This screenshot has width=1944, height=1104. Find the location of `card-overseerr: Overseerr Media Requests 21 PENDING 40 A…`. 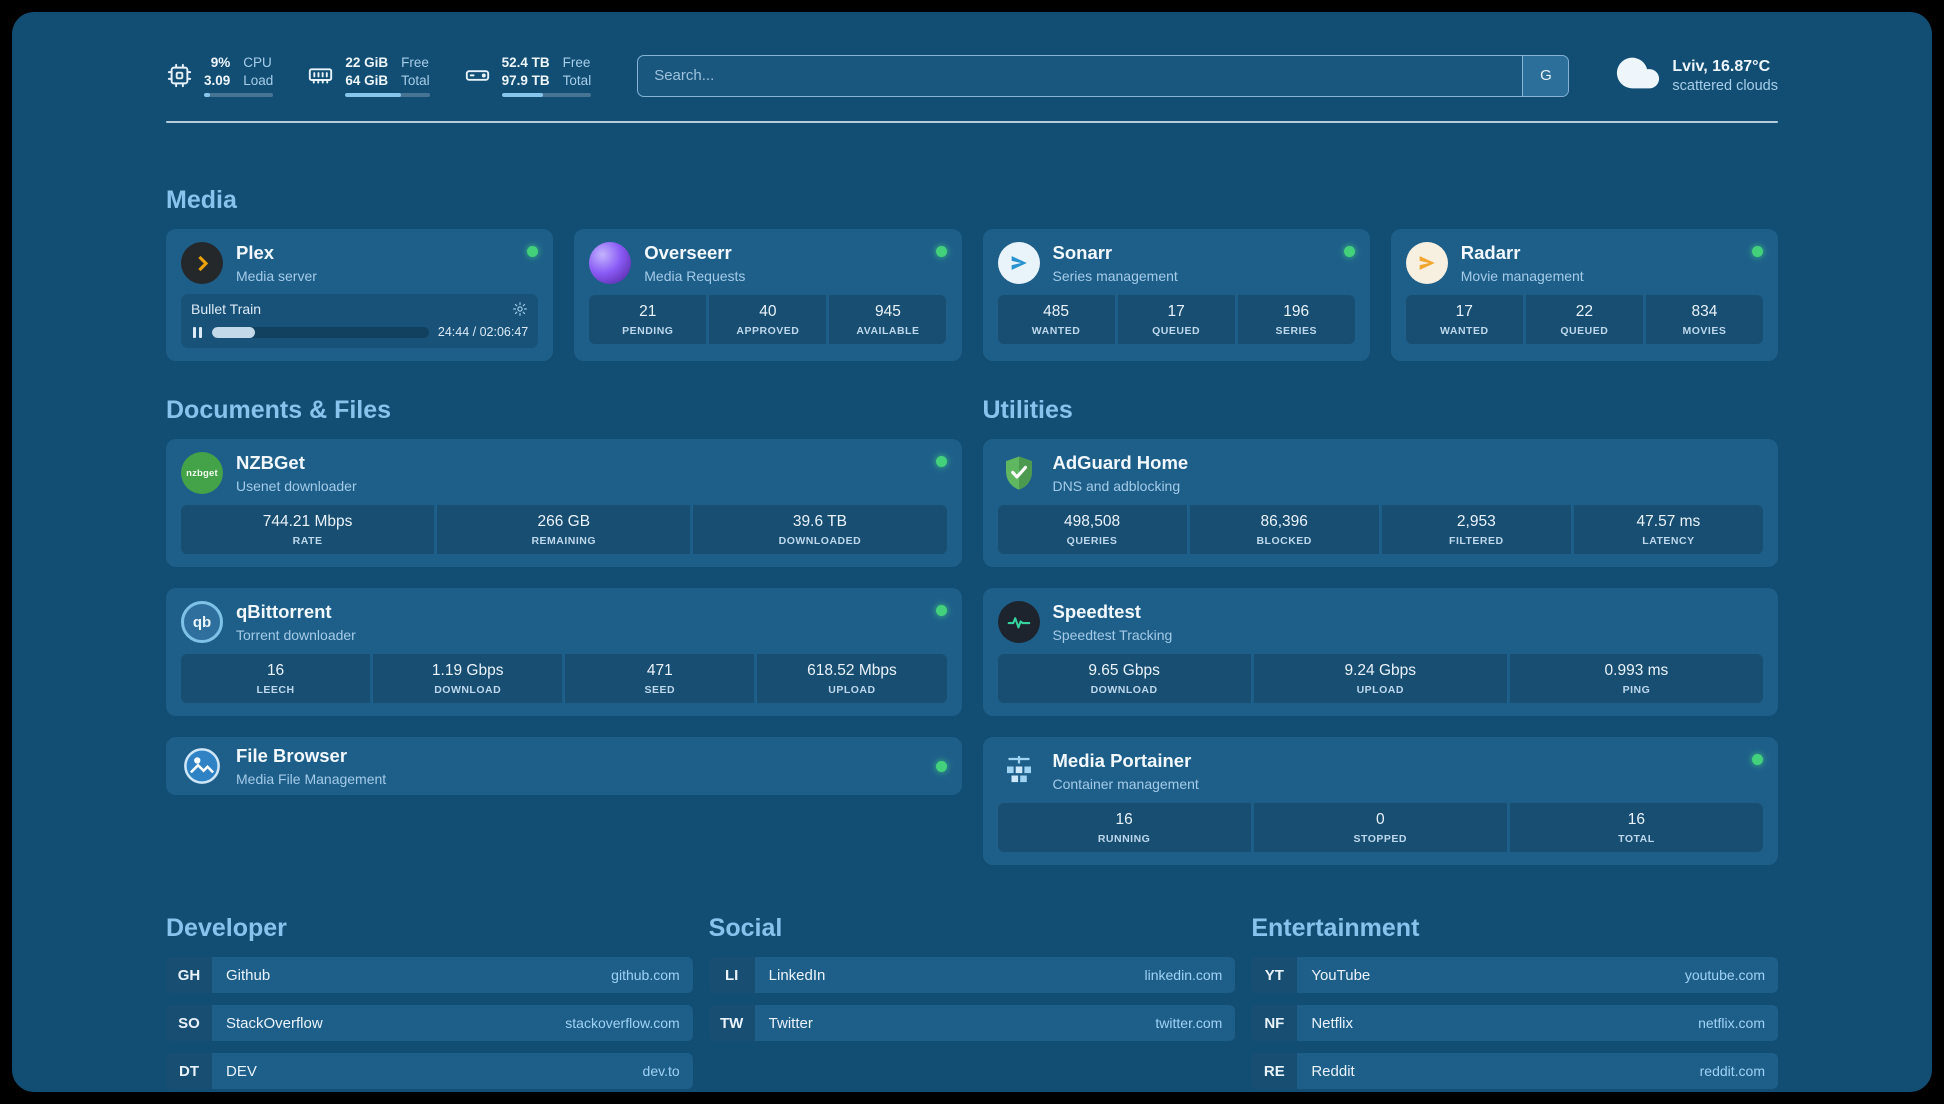

card-overseerr: Overseerr Media Requests 21 PENDING 40 A… is located at coordinates (768, 295).